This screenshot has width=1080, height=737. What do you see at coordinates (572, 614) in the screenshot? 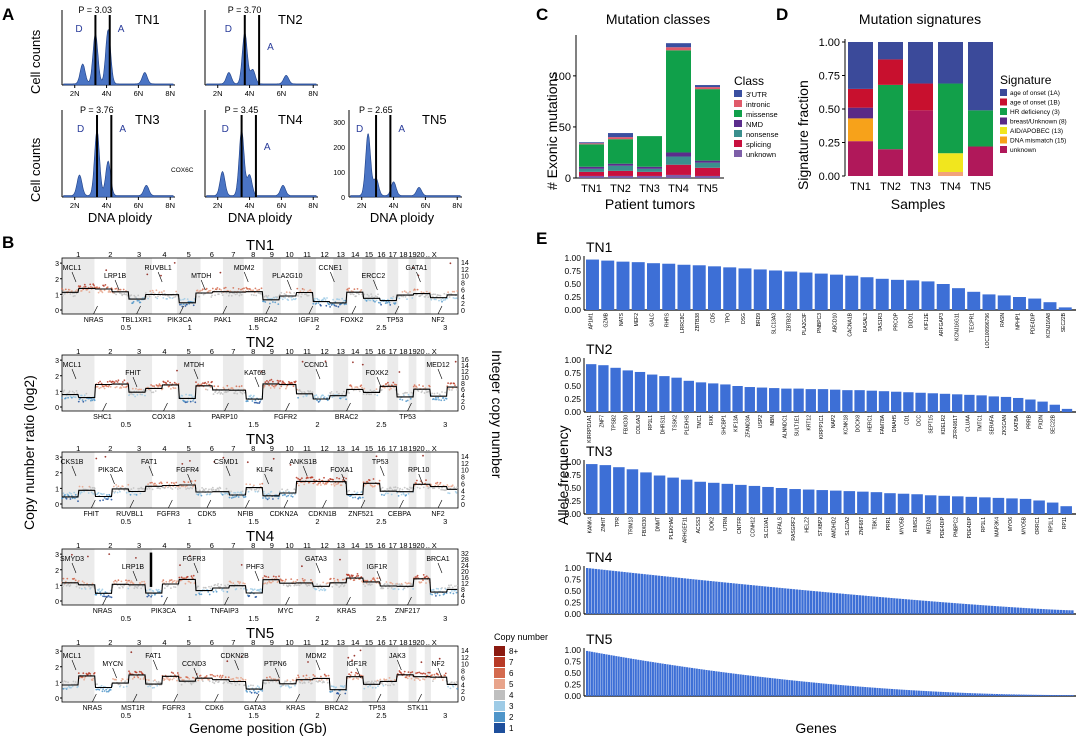
I see `axis-y-tick-label: 0.00` at bounding box center [572, 614].